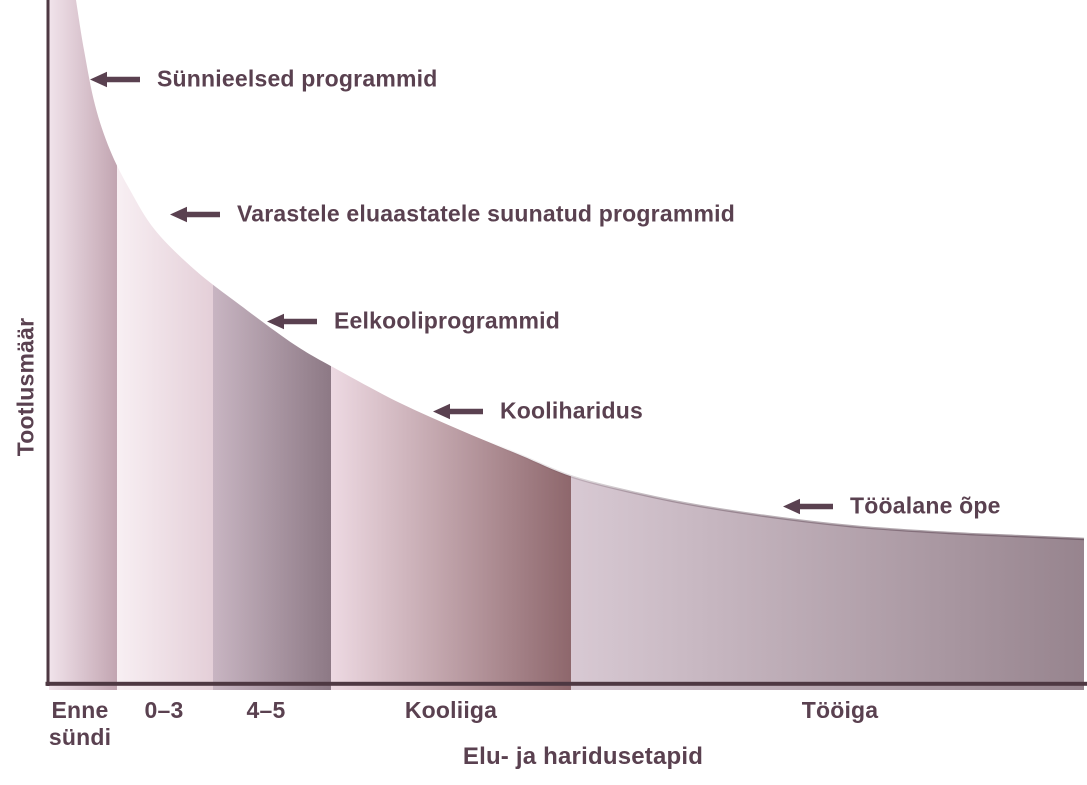  I want to click on x-tick-label-4: Tööiga, so click(840, 710).